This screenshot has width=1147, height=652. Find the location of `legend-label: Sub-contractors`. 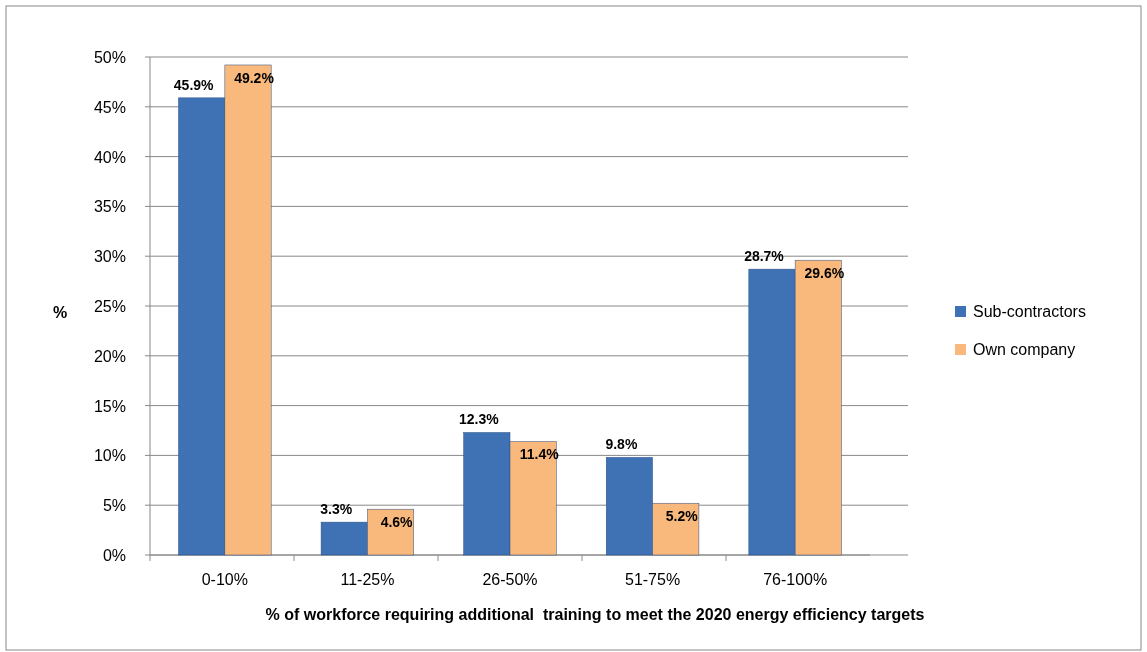

legend-label: Sub-contractors is located at coordinates (1029, 311).